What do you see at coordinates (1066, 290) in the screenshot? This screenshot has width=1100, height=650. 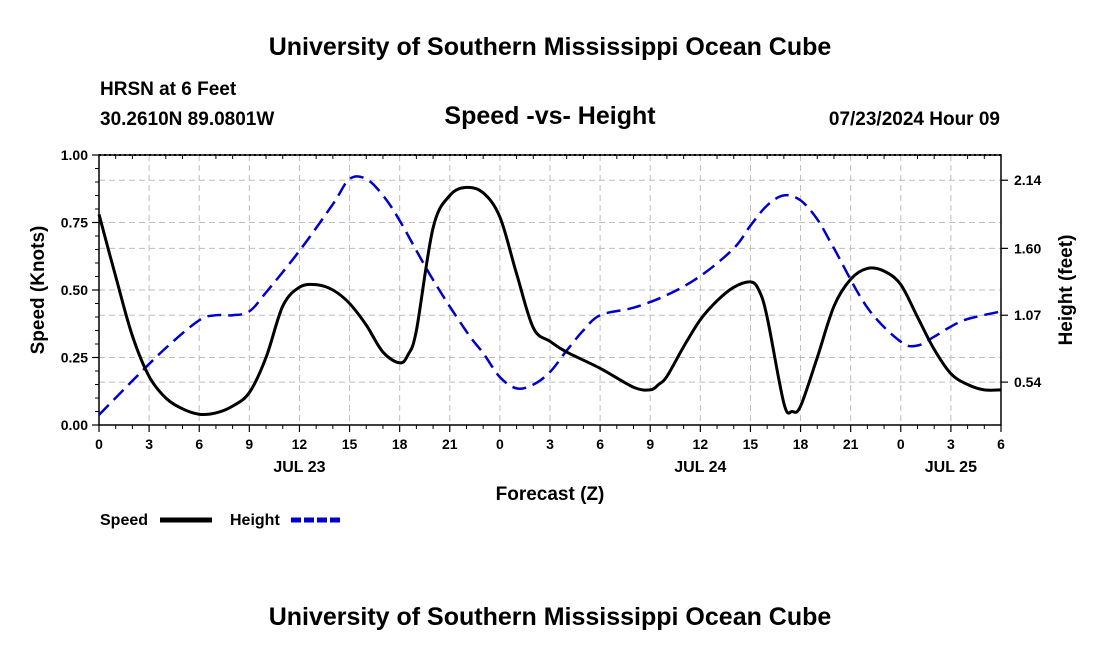 I see `y-axis-right-title: Height (feet)` at bounding box center [1066, 290].